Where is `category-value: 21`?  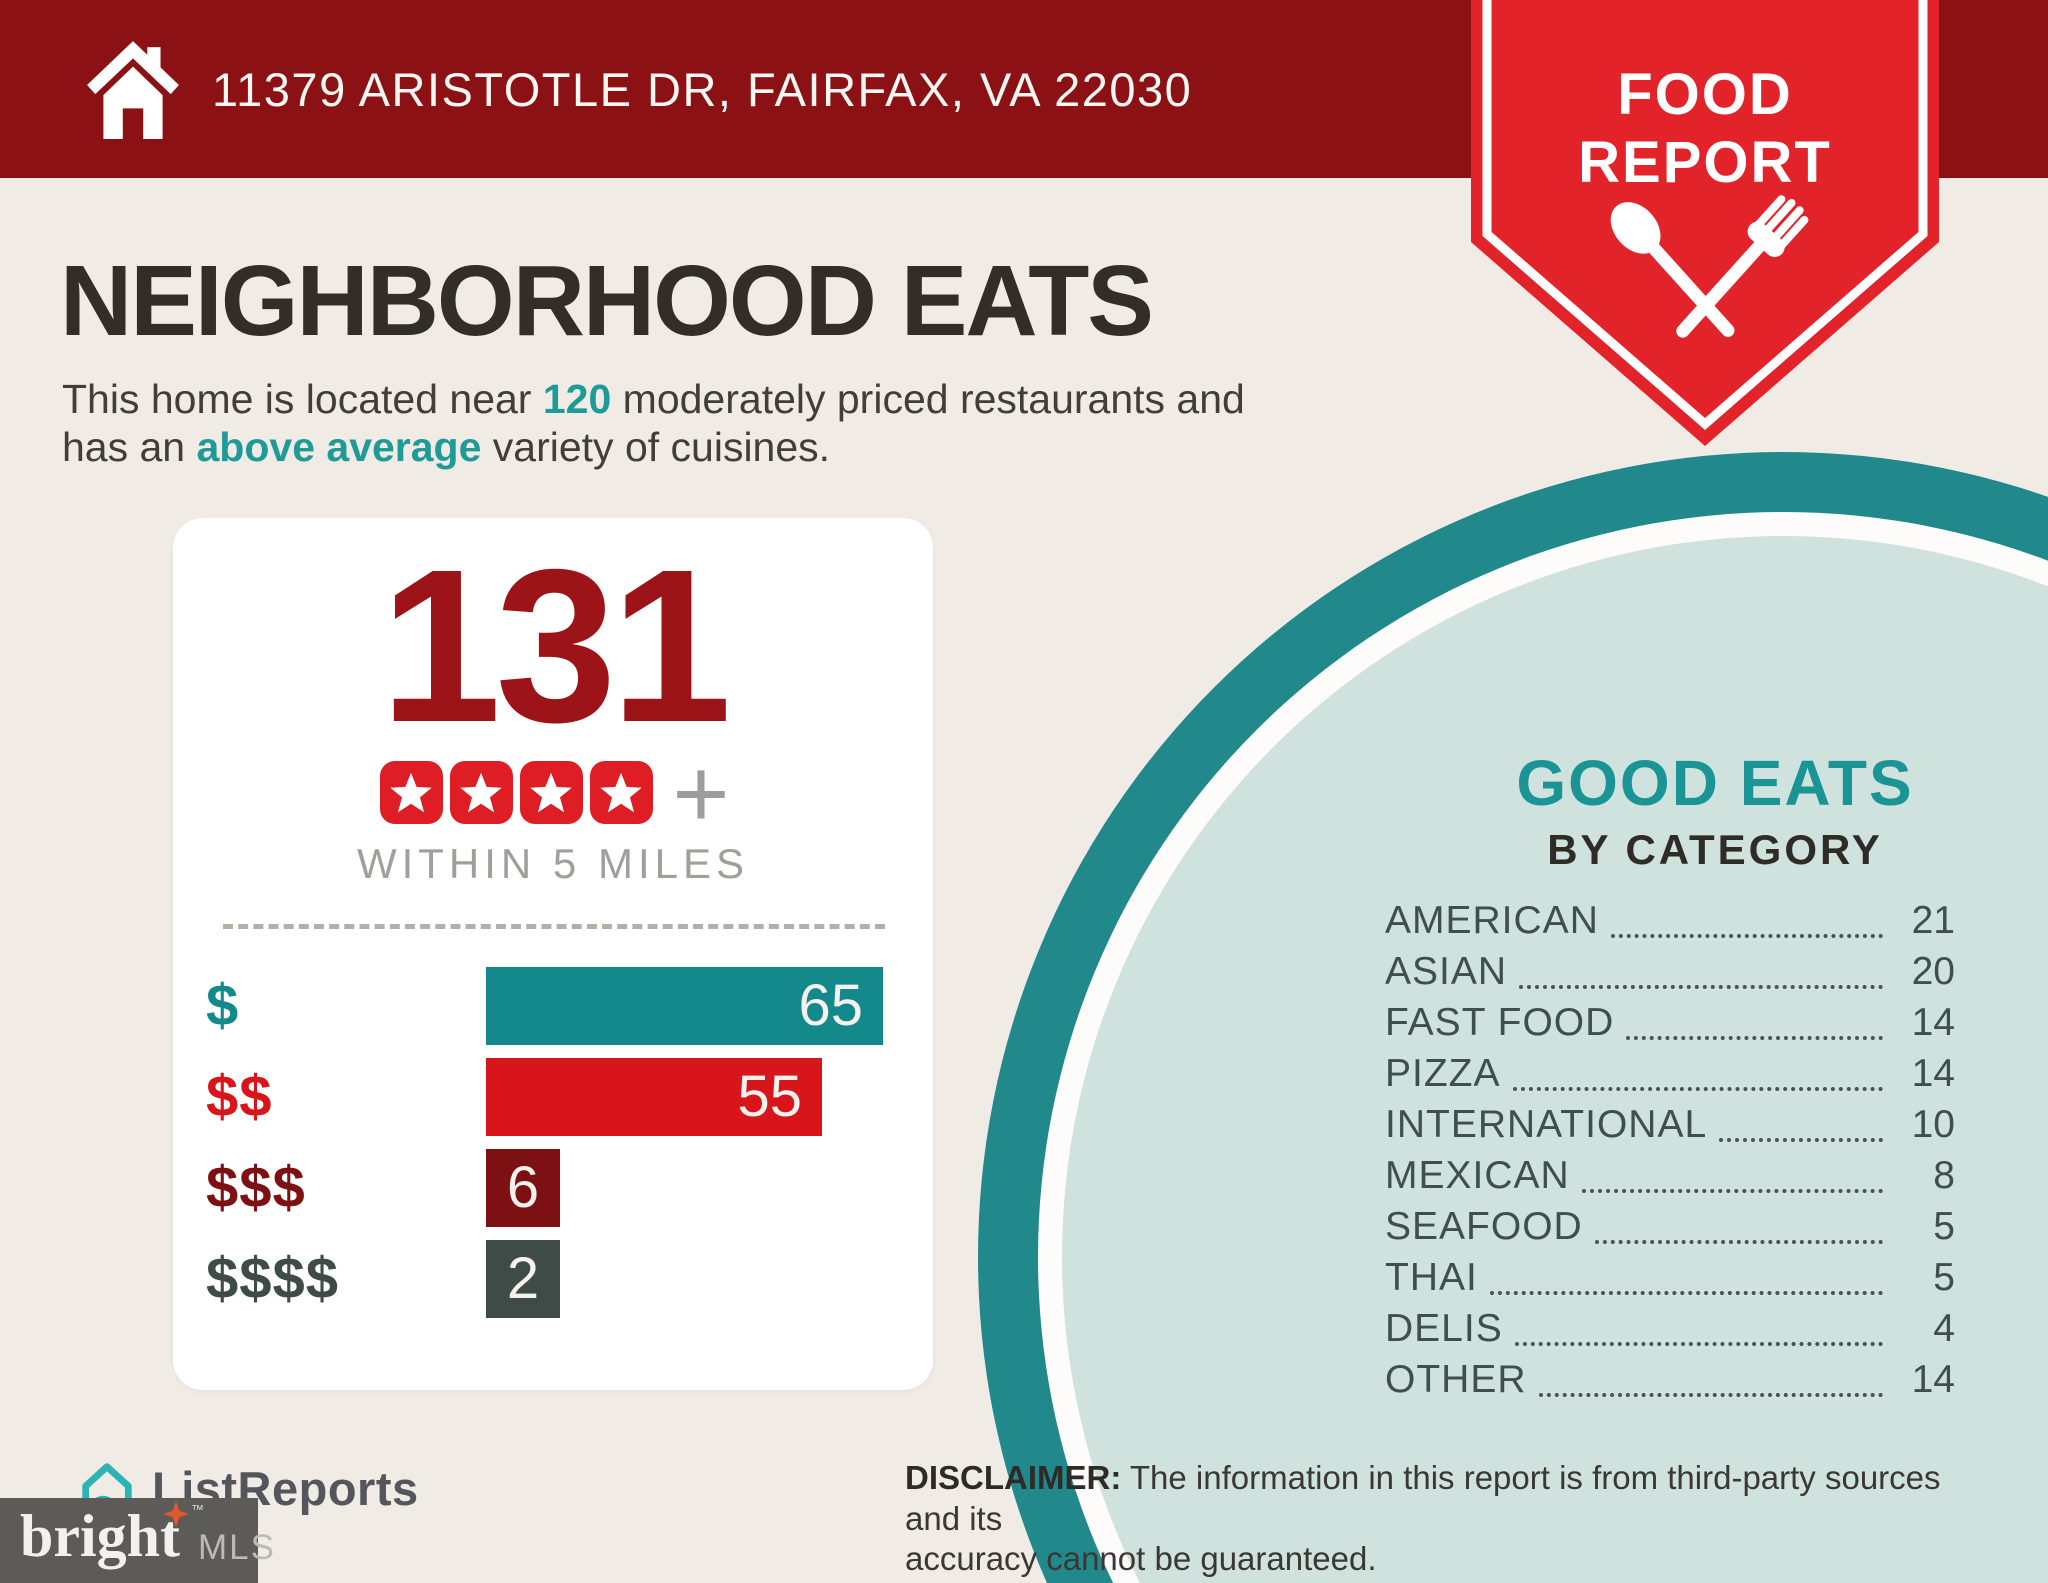 category-value: 21 is located at coordinates (1933, 920).